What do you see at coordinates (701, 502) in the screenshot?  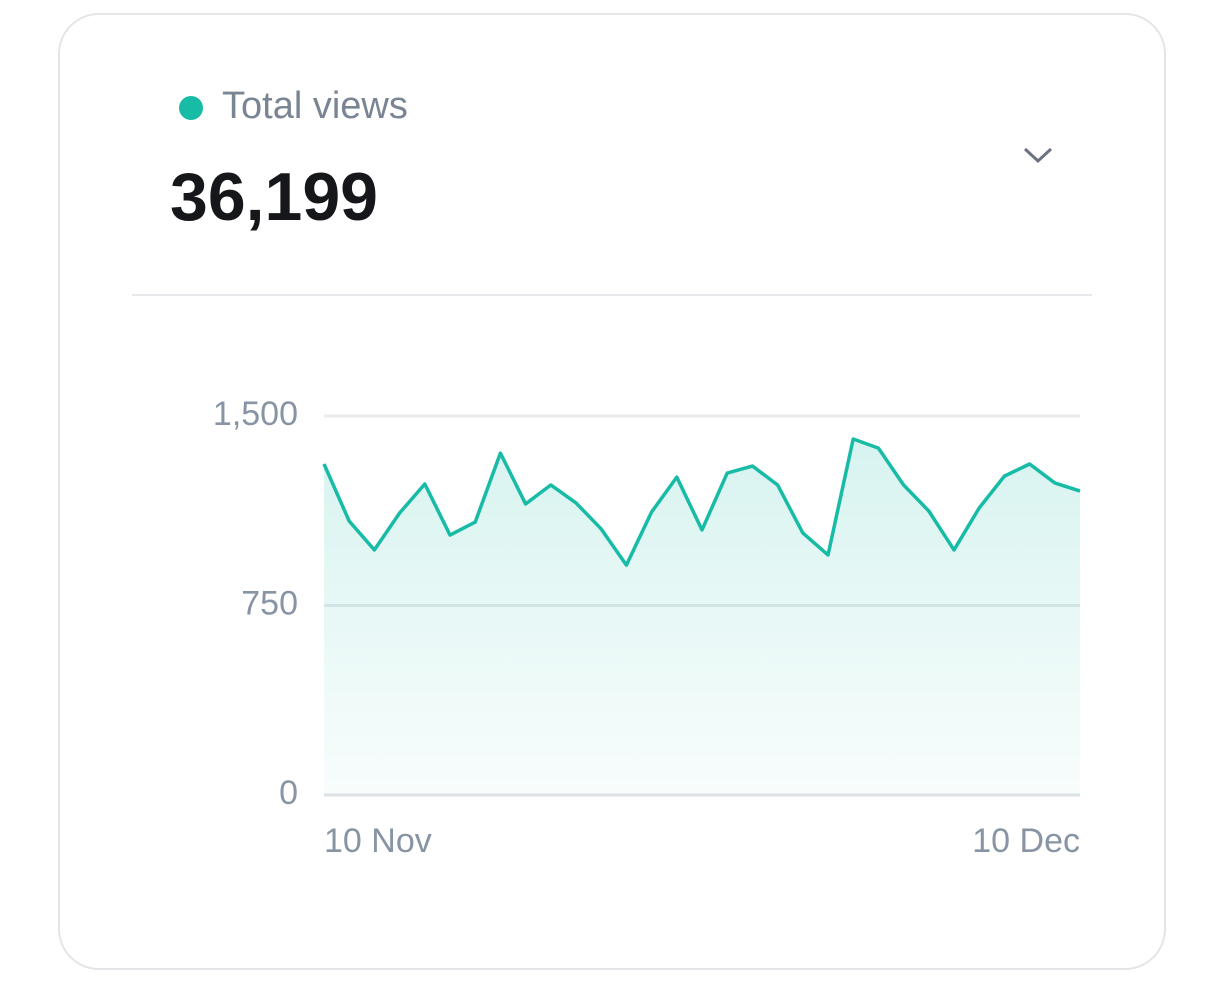 I see `line` at bounding box center [701, 502].